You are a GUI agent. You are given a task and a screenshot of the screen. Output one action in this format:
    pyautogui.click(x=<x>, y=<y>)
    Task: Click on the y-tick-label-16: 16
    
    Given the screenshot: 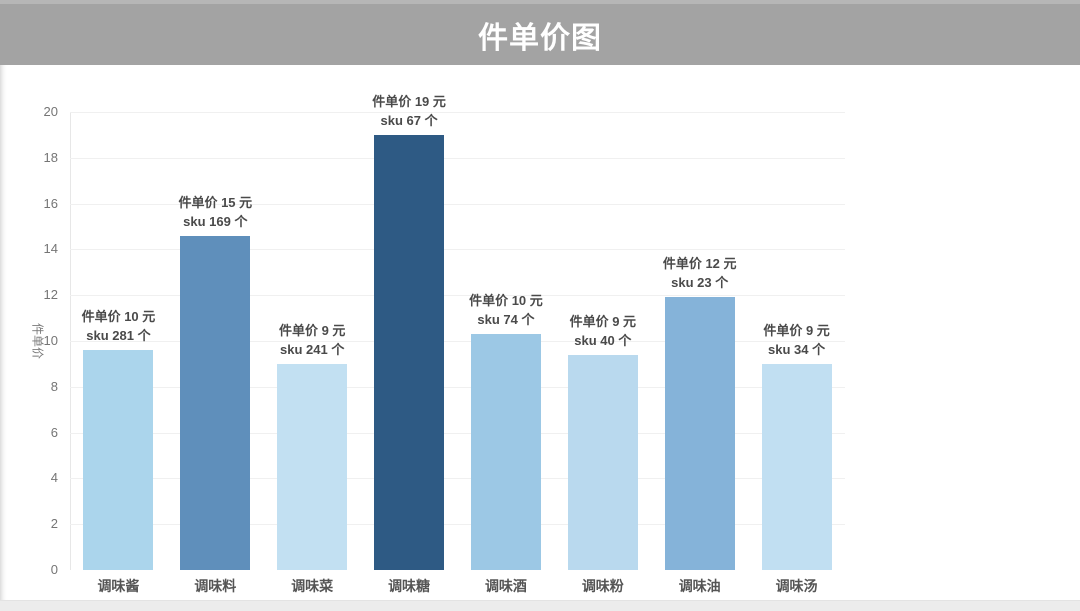 What is the action you would take?
    pyautogui.click(x=50, y=203)
    